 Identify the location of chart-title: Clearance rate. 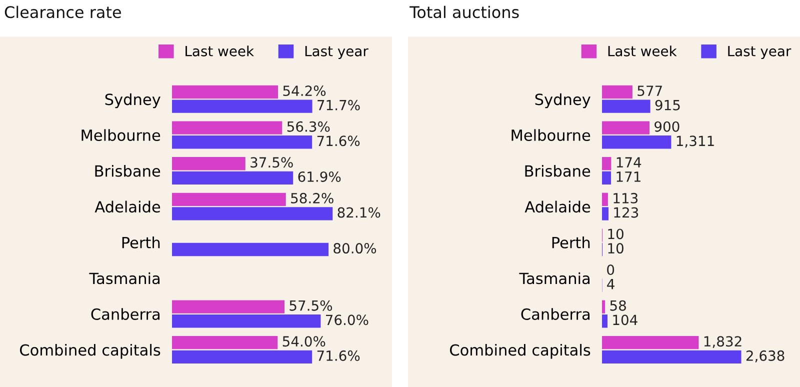
(62, 12).